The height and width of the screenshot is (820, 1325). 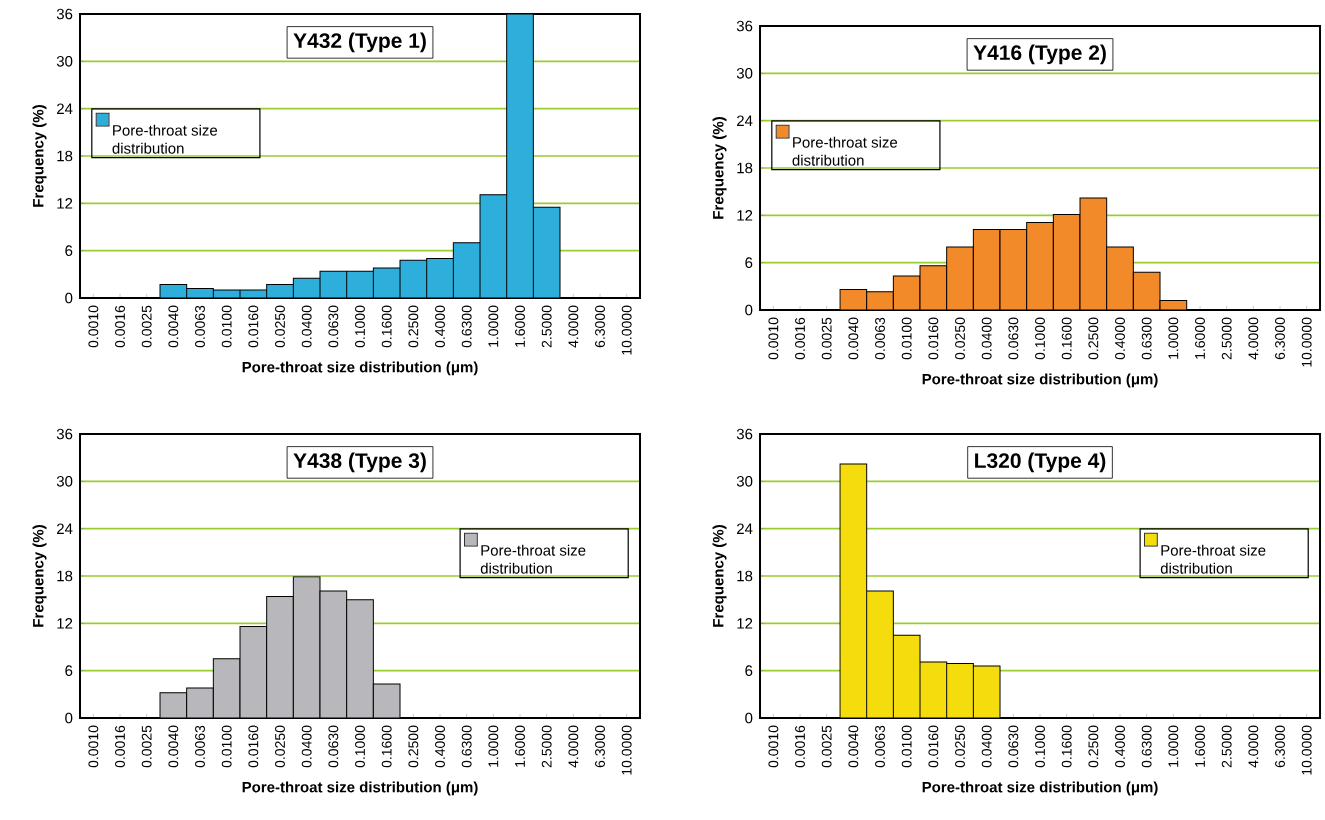 What do you see at coordinates (359, 42) in the screenshot?
I see `text: Y432 (Type 1)` at bounding box center [359, 42].